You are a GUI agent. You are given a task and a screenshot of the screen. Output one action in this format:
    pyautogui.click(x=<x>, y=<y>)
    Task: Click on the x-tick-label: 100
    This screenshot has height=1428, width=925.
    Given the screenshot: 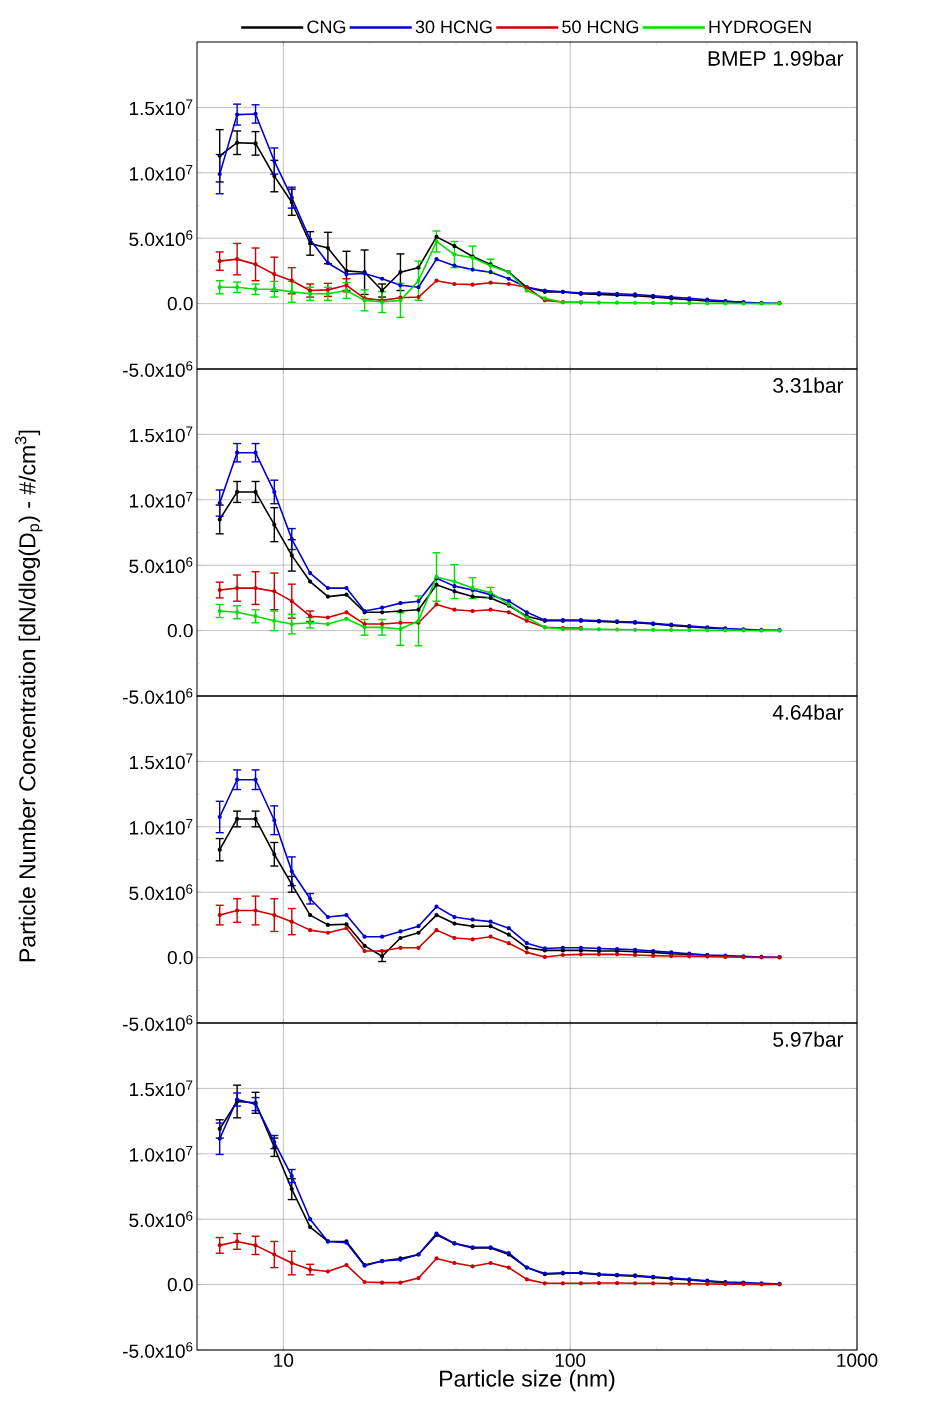 What is the action you would take?
    pyautogui.click(x=570, y=1360)
    